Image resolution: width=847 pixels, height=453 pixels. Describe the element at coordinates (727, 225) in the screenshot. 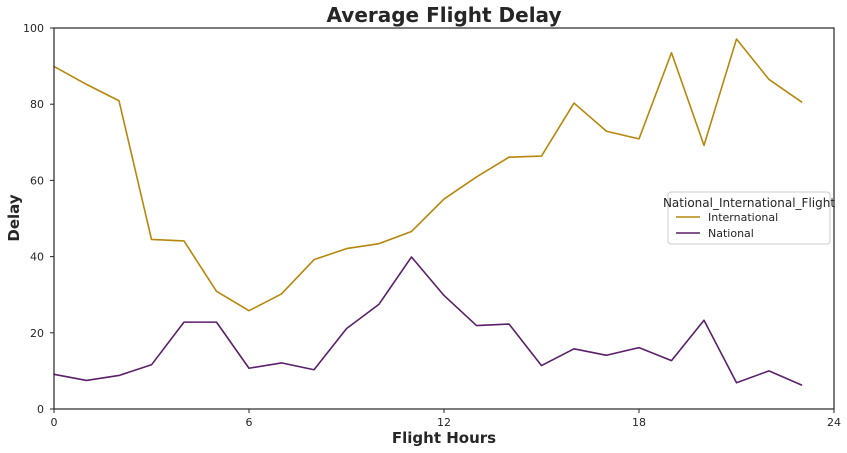

I see `legend-items: International National` at that location.